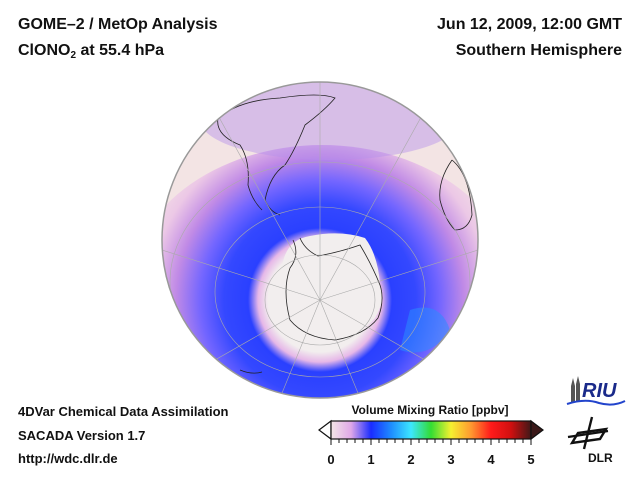 Image resolution: width=640 pixels, height=480 pixels. Describe the element at coordinates (575, 389) in the screenshot. I see `cathedral-icon` at that location.